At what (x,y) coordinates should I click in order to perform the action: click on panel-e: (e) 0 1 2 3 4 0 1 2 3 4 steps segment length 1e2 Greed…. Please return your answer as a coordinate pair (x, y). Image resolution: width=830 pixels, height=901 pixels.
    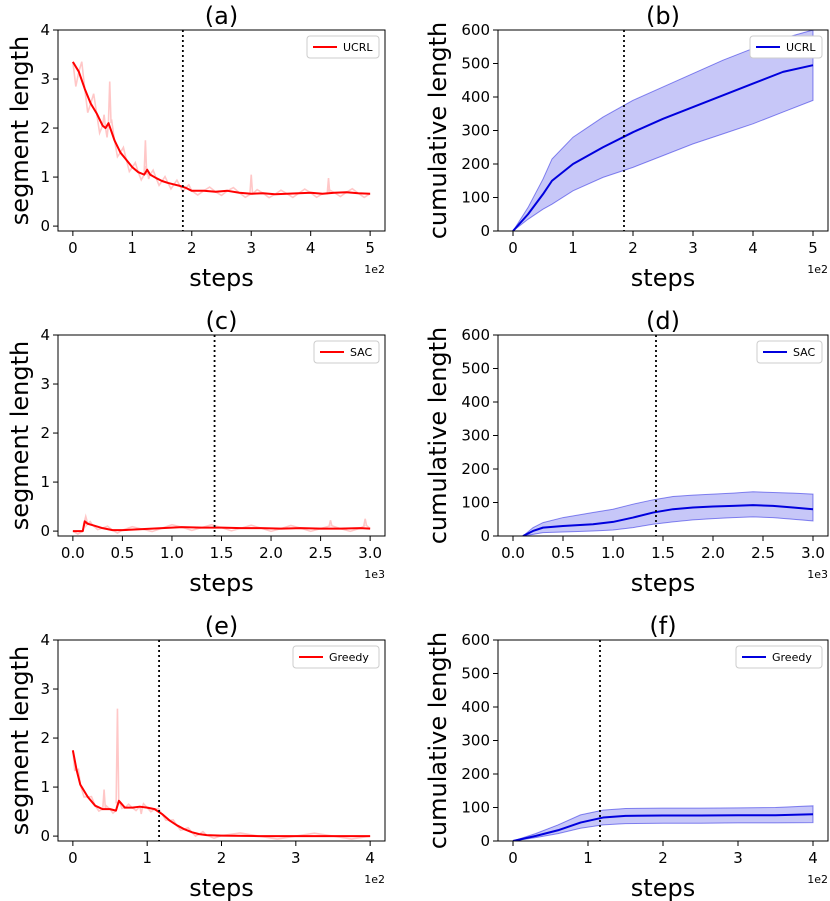
    Looking at the image, I should click on (196, 756).